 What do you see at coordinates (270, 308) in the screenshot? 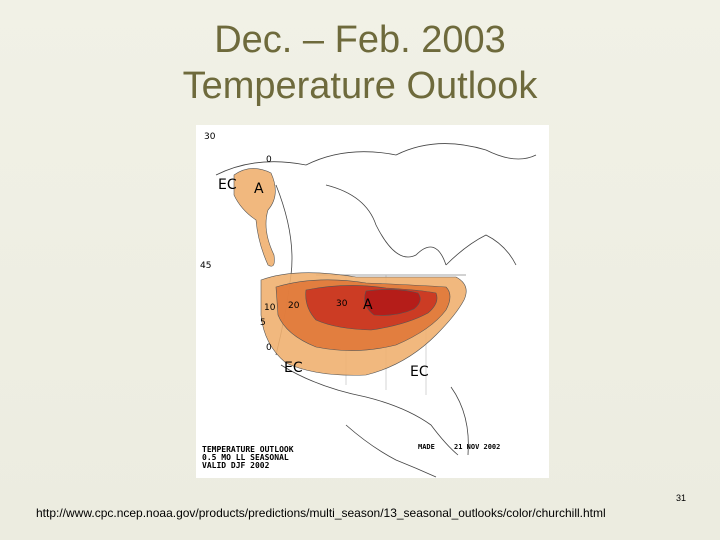
I see `contour-label-10: 10` at bounding box center [270, 308].